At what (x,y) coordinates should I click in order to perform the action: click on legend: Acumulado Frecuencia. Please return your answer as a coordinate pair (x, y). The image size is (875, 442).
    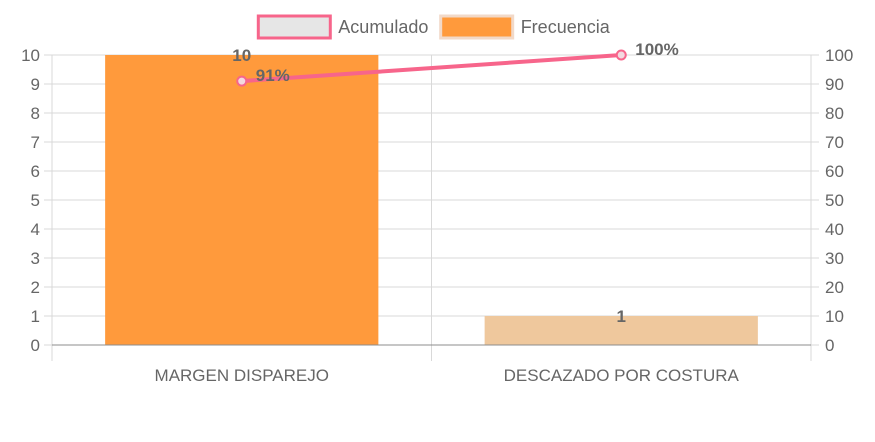
    Looking at the image, I should click on (433, 27).